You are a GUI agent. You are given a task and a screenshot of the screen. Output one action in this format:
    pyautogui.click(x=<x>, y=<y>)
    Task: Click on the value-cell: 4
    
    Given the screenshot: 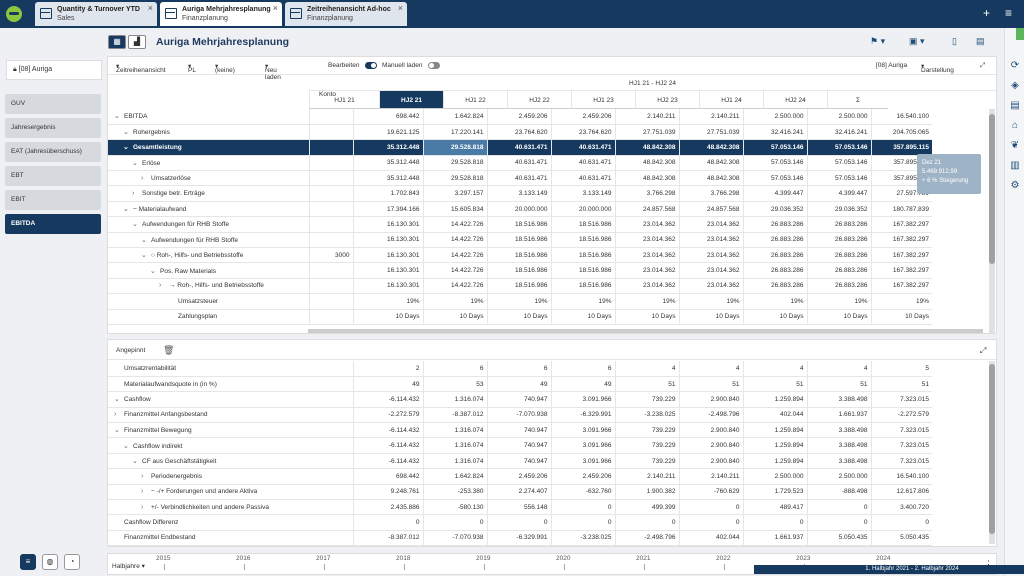 What is the action you would take?
    pyautogui.click(x=838, y=369)
    